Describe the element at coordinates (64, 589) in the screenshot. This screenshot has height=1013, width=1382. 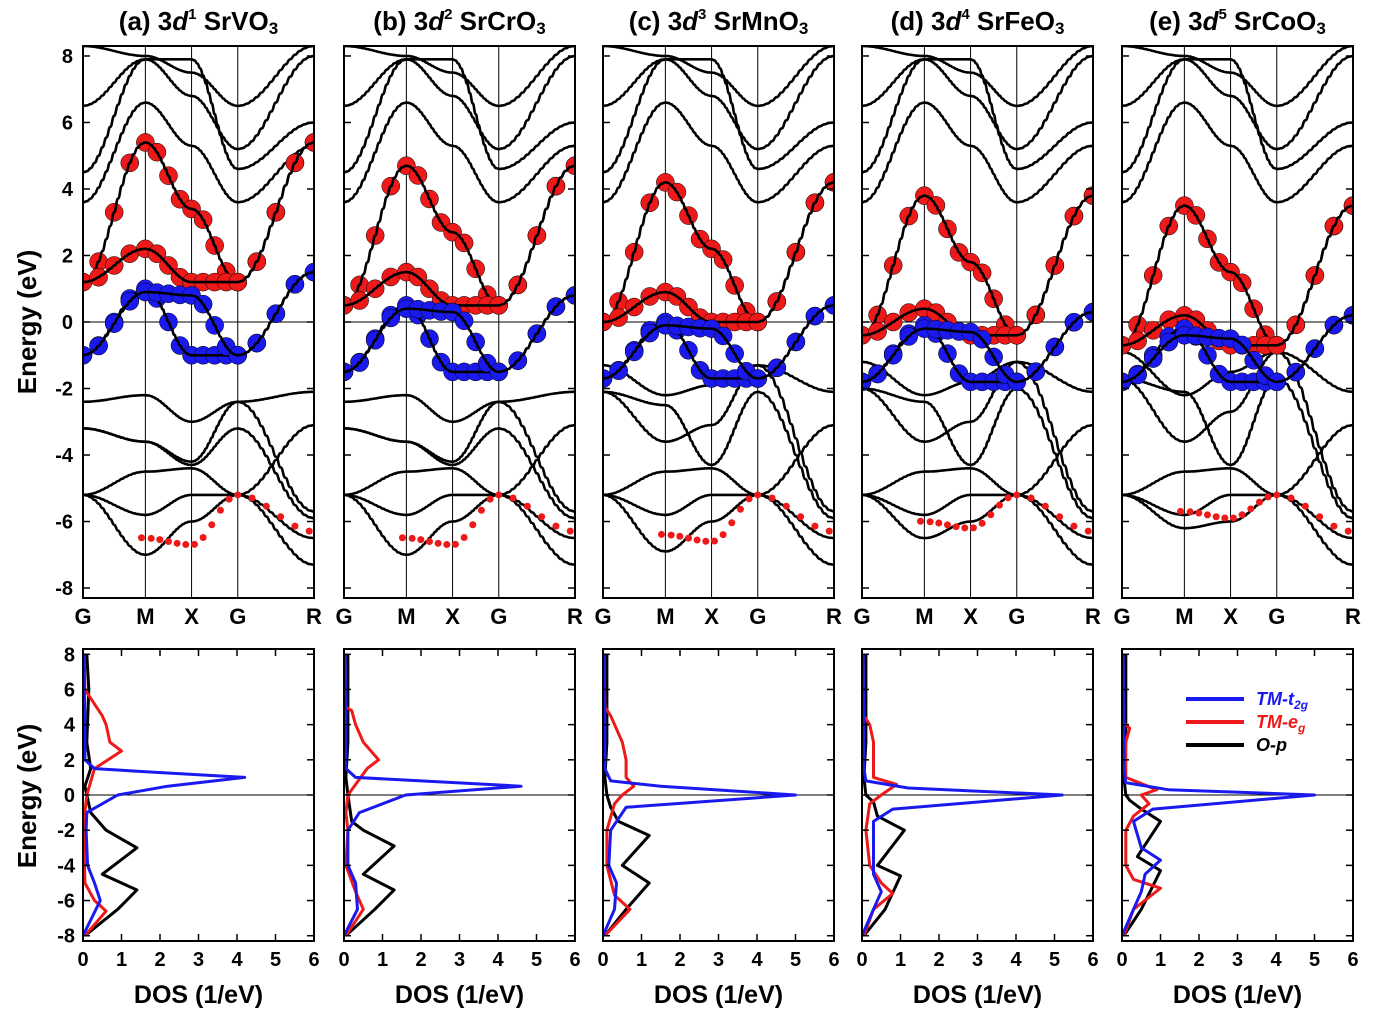
I see `y-tick-label: -8` at that location.